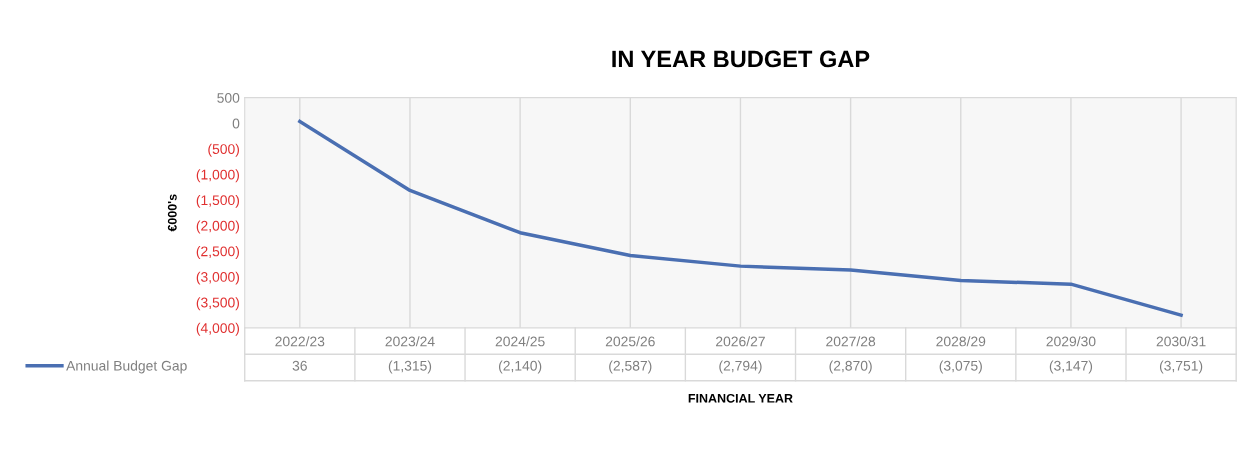 This screenshot has height=465, width=1255. Describe the element at coordinates (218, 278) in the screenshot. I see `y-tick-label: (3,000)` at that location.